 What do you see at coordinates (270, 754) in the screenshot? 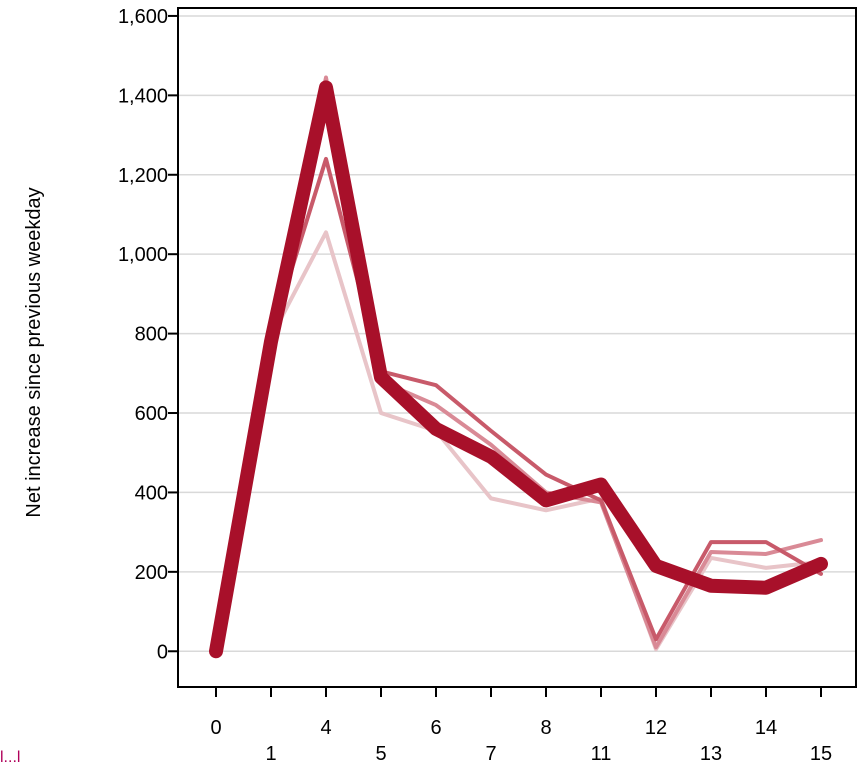
I see `x-tick-label: 1` at bounding box center [270, 754].